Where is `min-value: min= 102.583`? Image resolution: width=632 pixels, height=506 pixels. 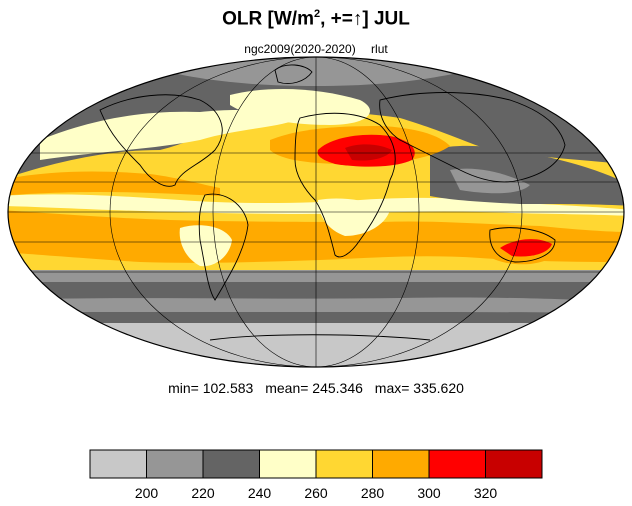 min-value: min= 102.583 is located at coordinates (211, 388).